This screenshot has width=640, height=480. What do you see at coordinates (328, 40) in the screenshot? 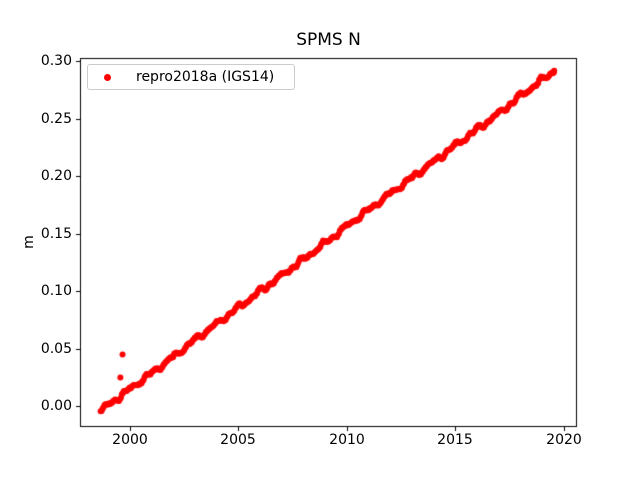
I see `chart-title: SPMS N` at bounding box center [328, 40].